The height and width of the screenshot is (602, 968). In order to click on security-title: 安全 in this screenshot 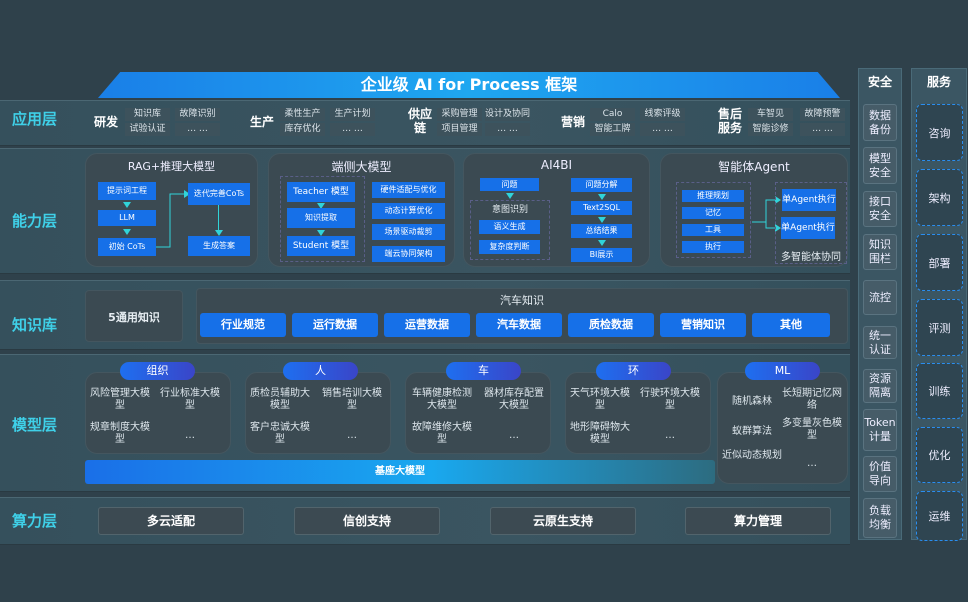, I will do `click(879, 82)`.